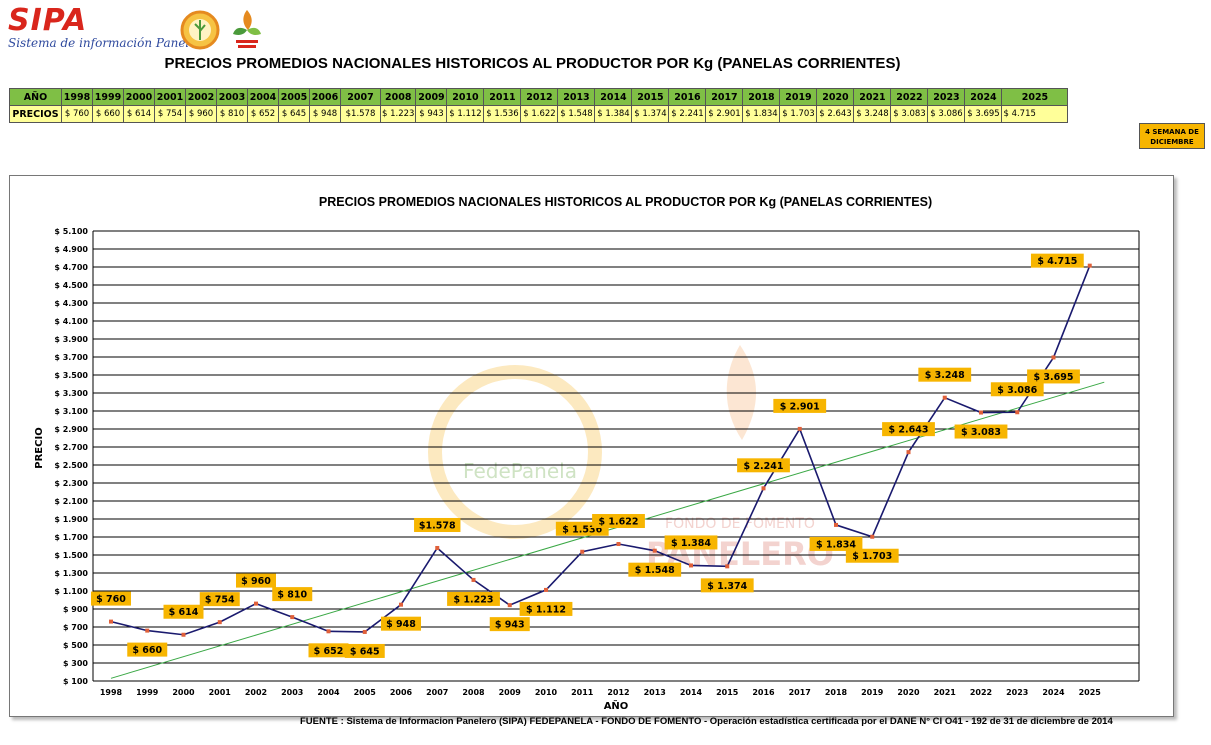 The image size is (1211, 745). What do you see at coordinates (946, 114) in the screenshot?
I see `price-cell: $ 3.086` at bounding box center [946, 114].